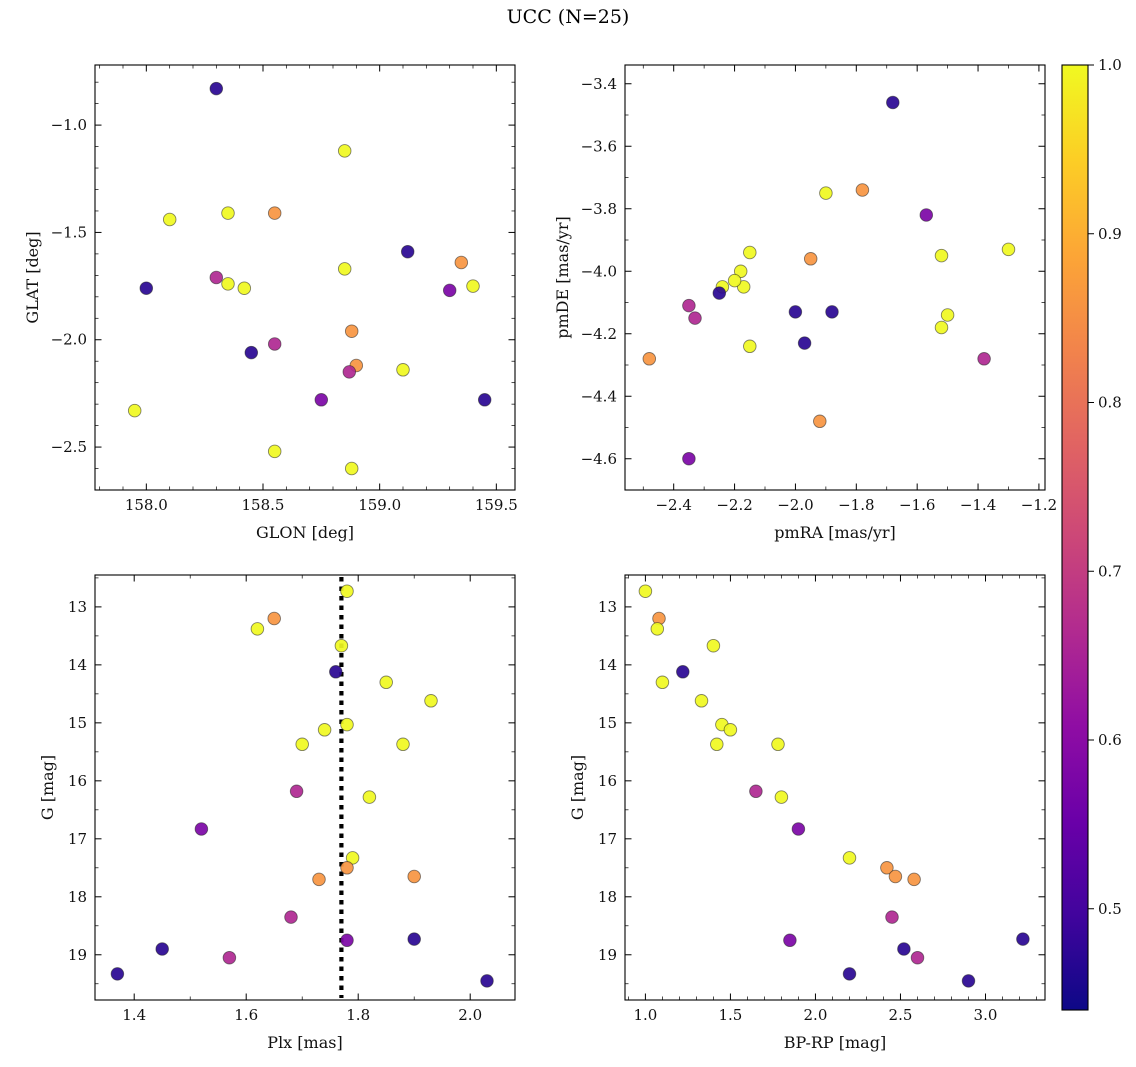 This screenshot has height=1067, width=1136. What do you see at coordinates (599, 271) in the screenshot?
I see `y-tick-label: −4.0` at bounding box center [599, 271].